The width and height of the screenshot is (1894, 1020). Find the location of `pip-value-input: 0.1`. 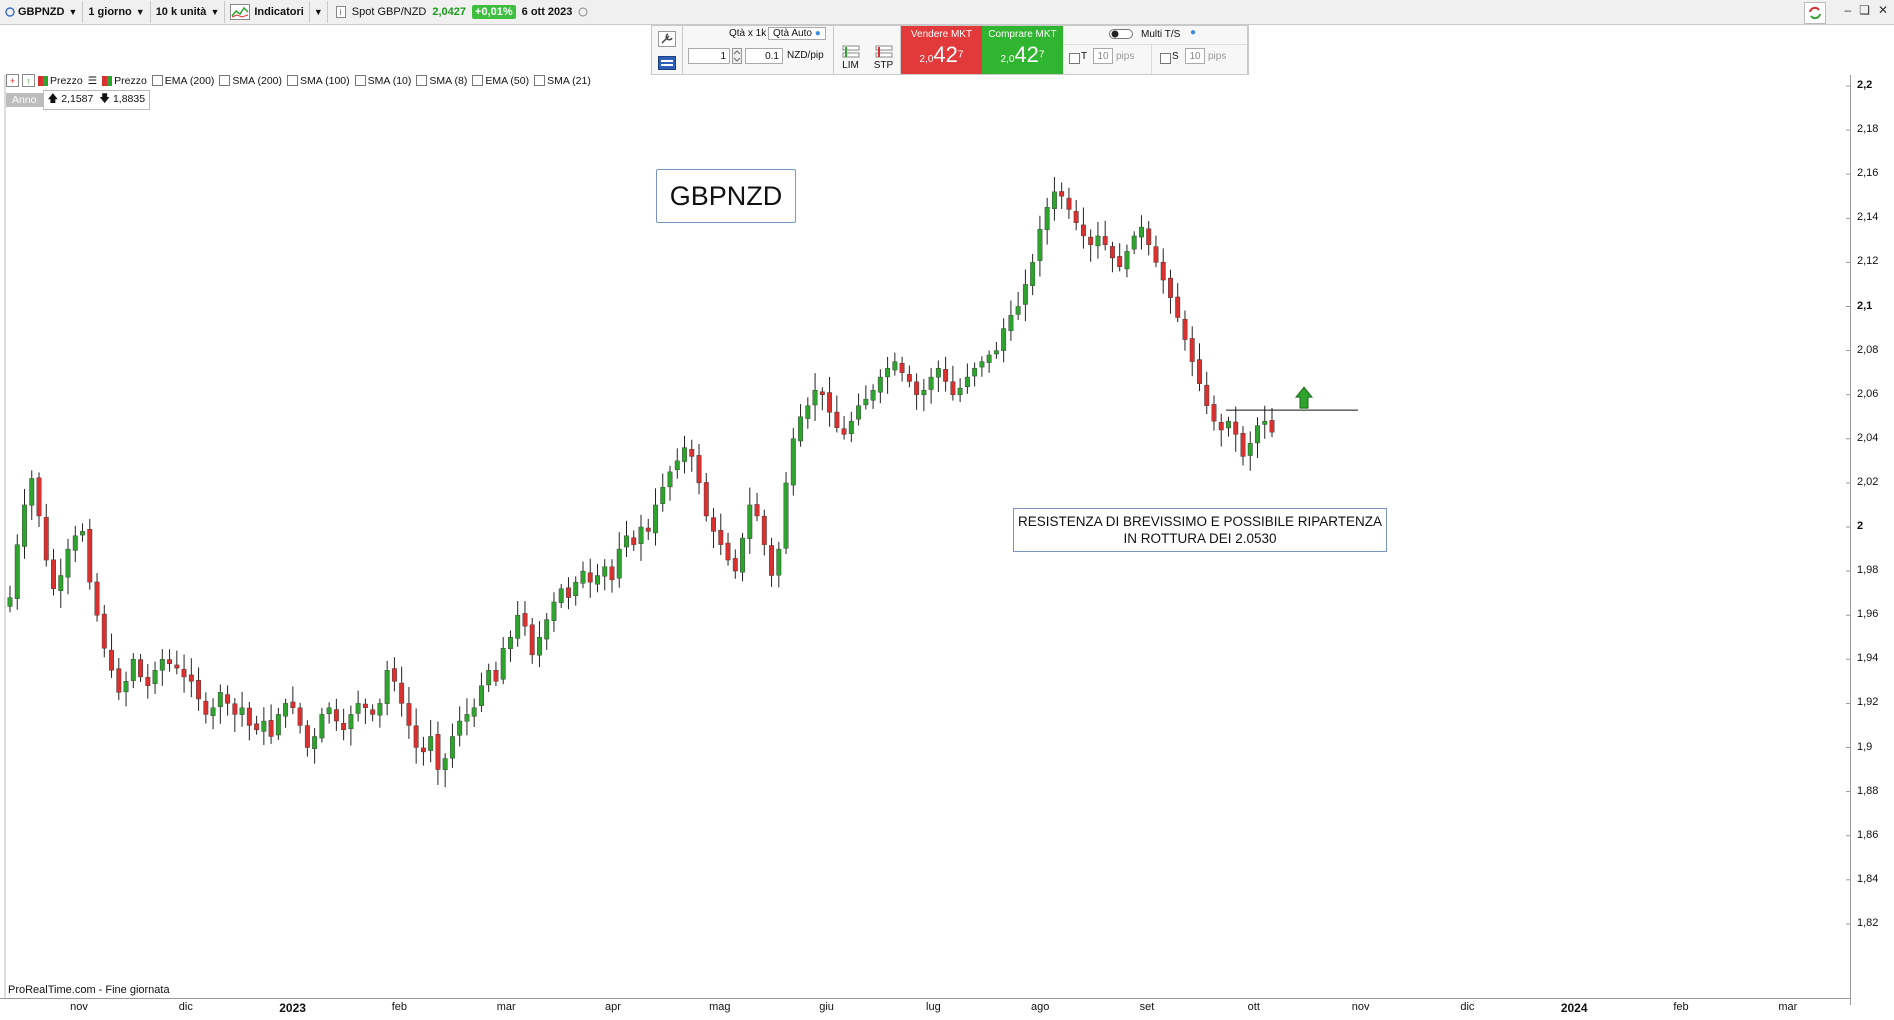

pip-value-input: 0.1 is located at coordinates (764, 56).